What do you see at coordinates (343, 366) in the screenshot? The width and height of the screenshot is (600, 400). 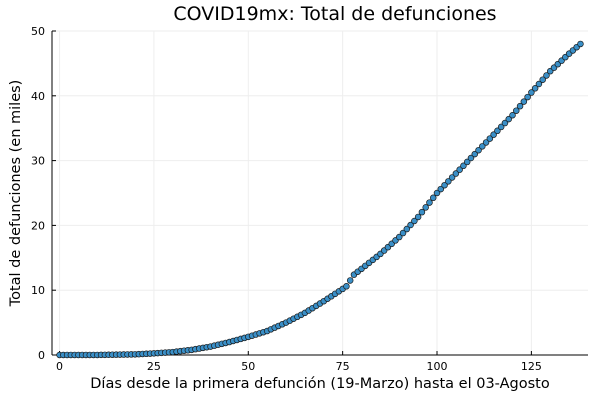 I see `x-tick-label: 75` at bounding box center [343, 366].